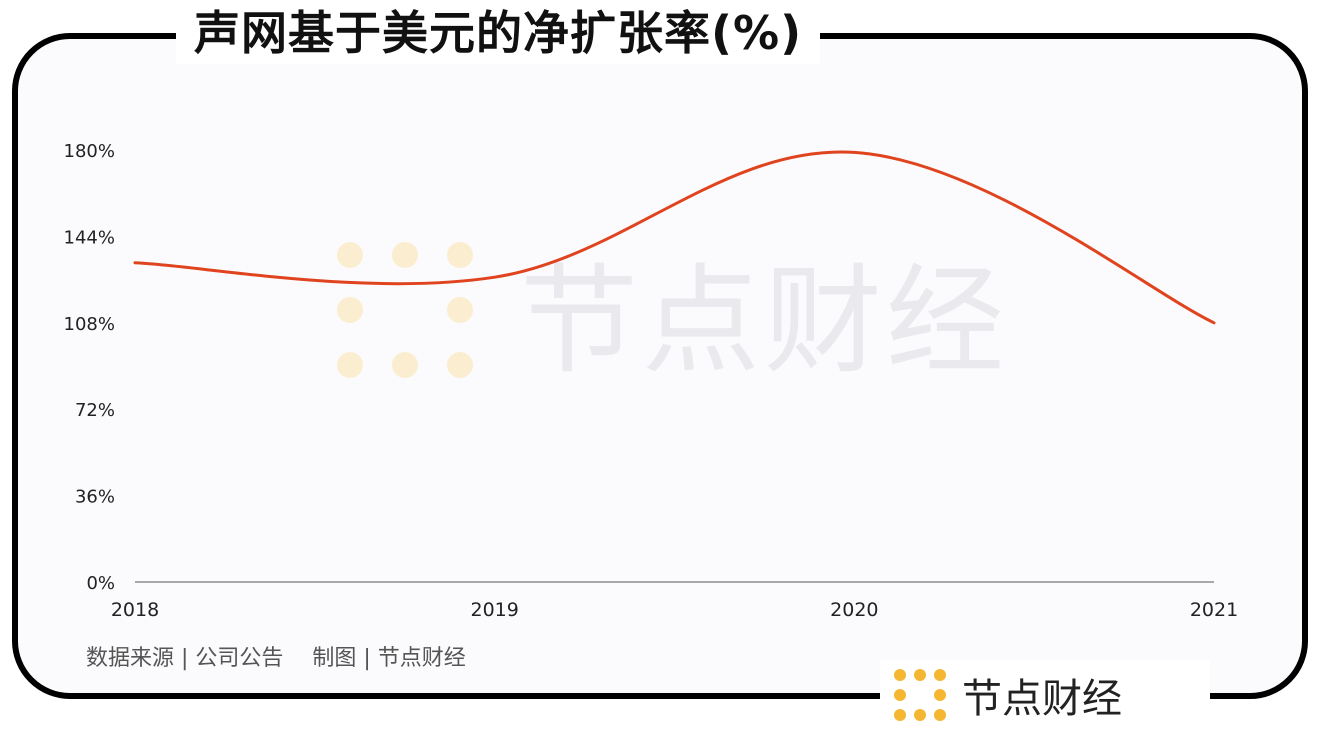 The image size is (1322, 734). I want to click on x-tick-label: 2019, so click(494, 610).